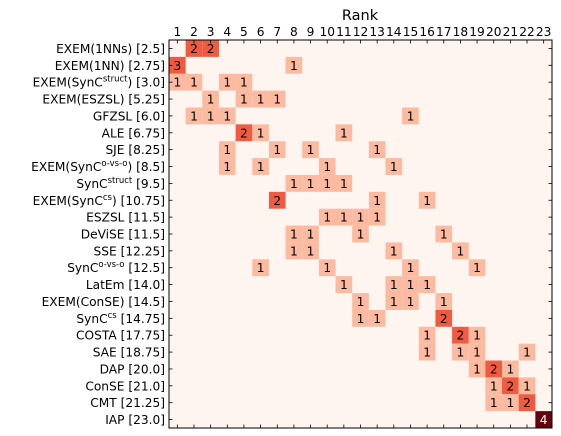 The width and height of the screenshot is (561, 436). Describe the element at coordinates (129, 353) in the screenshot. I see `y-tick-label-part: SAE [18.75]` at that location.